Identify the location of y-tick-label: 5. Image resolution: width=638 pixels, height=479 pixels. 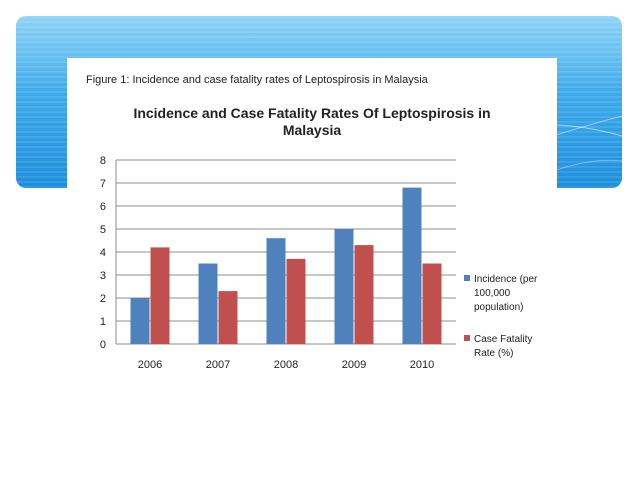
(103, 230).